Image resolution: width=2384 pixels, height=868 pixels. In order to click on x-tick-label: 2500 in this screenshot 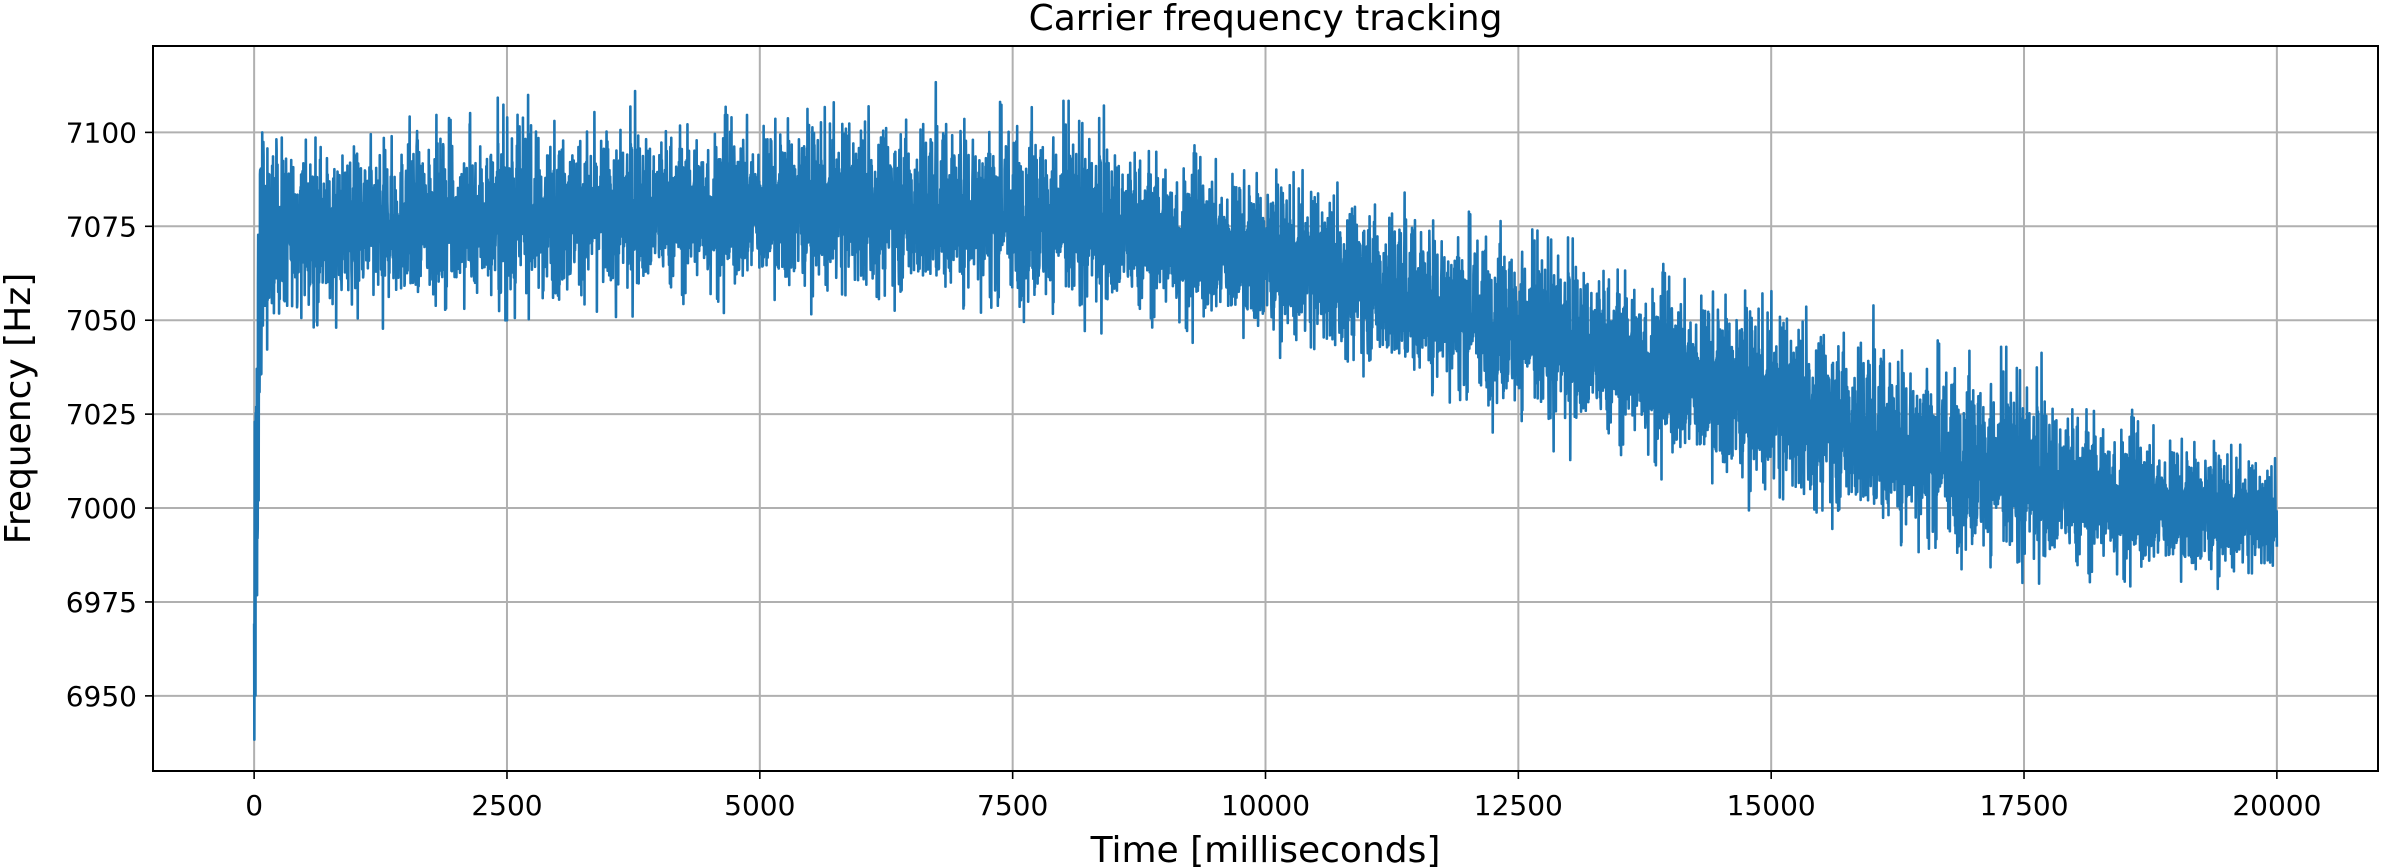, I will do `click(506, 805)`.